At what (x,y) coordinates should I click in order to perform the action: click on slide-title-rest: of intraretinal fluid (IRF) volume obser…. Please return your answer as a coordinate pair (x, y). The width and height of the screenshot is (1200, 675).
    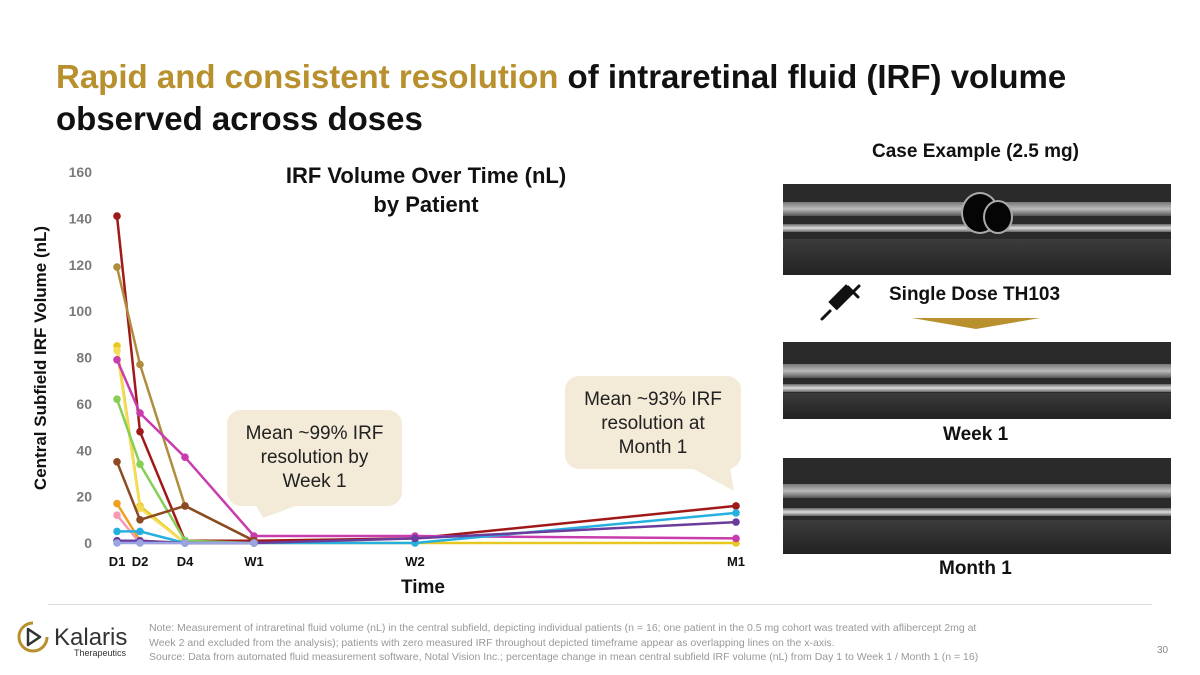
    Looking at the image, I should click on (561, 97).